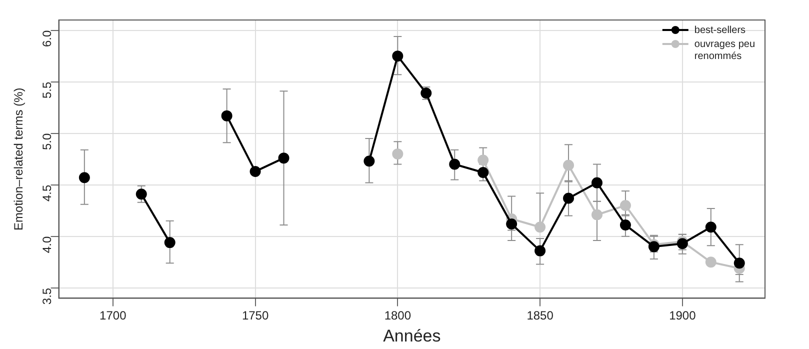  What do you see at coordinates (47, 296) in the screenshot?
I see `y-tick-label: 3.5` at bounding box center [47, 296].